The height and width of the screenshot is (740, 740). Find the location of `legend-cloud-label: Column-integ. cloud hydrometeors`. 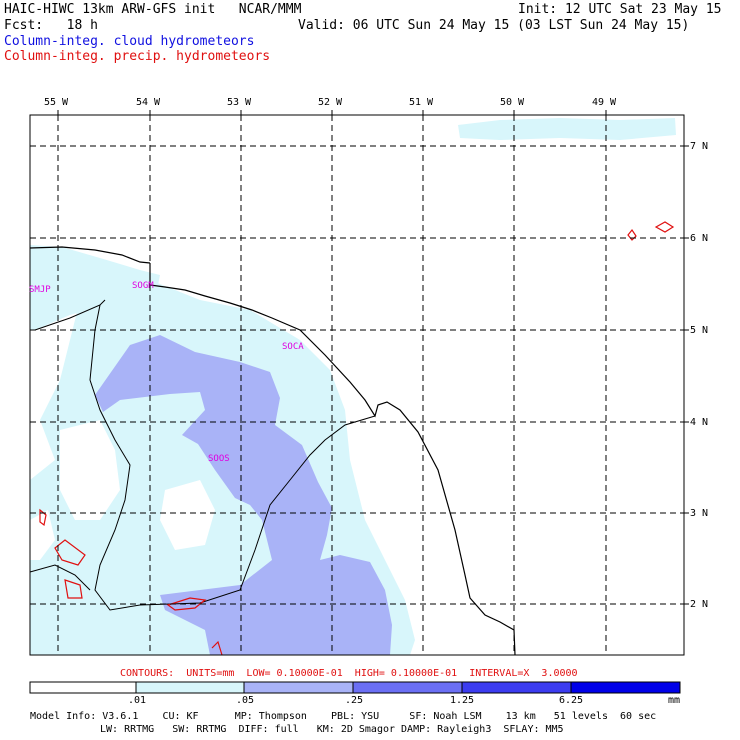

legend-cloud-label: Column-integ. cloud hydrometeors is located at coordinates (129, 41).